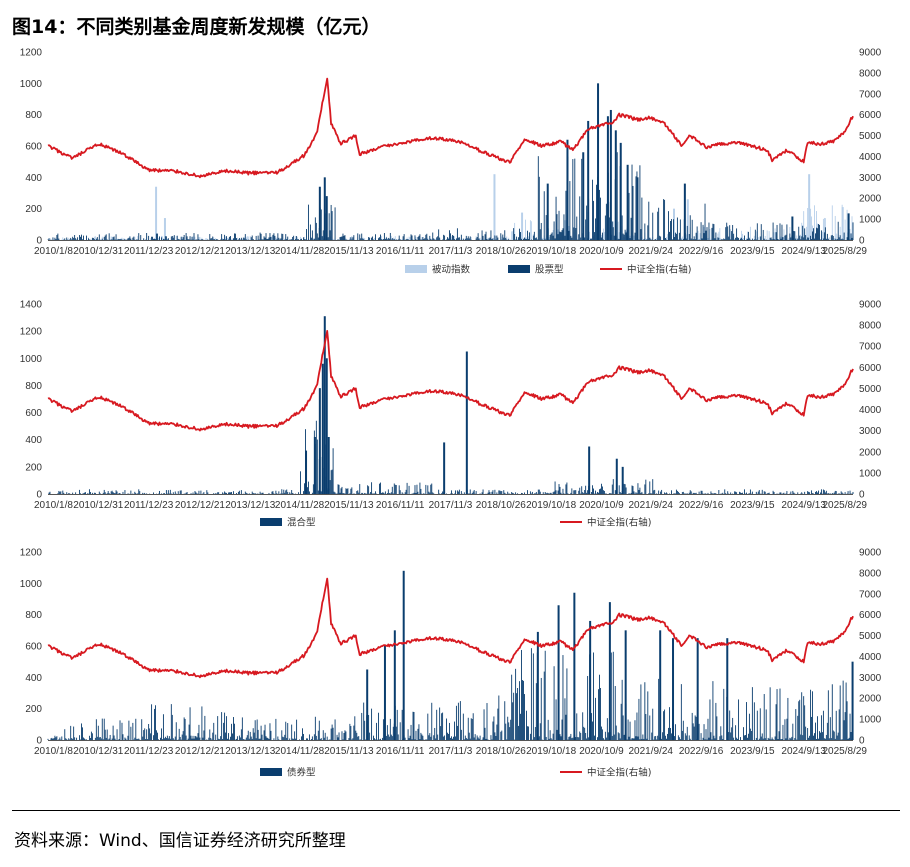  I want to click on bar-peak-equity, so click(567, 189).